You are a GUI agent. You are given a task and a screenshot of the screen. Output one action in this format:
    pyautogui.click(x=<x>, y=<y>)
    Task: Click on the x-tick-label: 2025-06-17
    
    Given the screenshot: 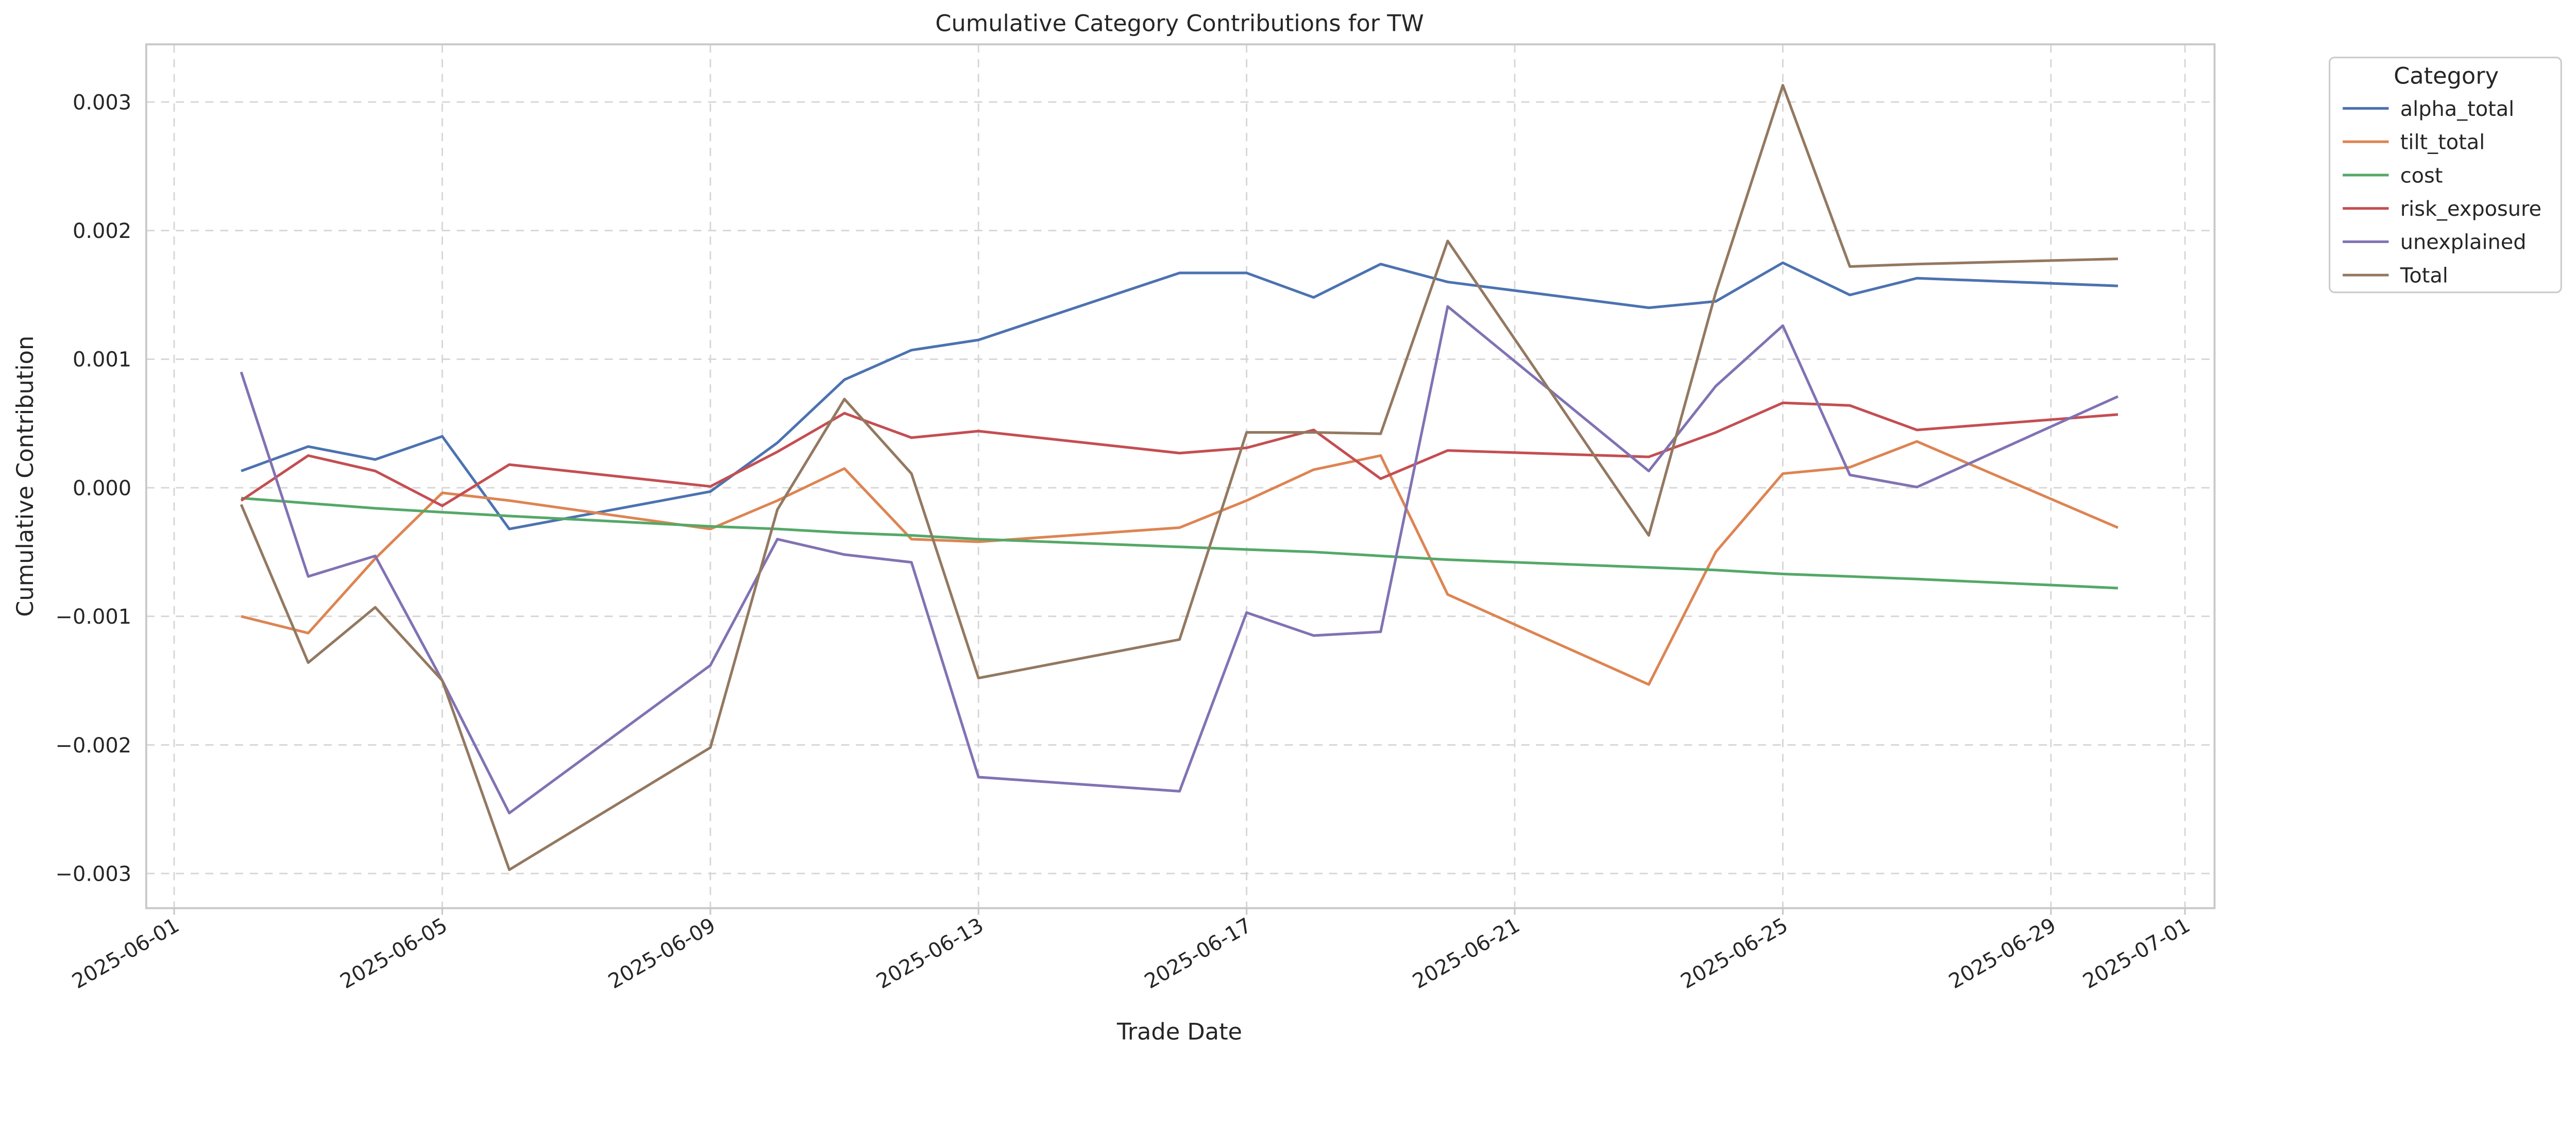 What is the action you would take?
    pyautogui.click(x=1198, y=954)
    